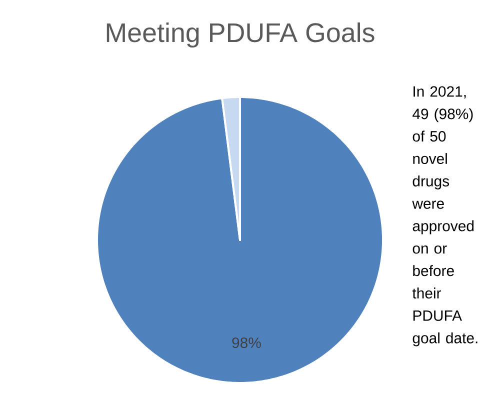 The width and height of the screenshot is (504, 412). I want to click on chart-title: Meeting PDUFA Goals, so click(240, 35).